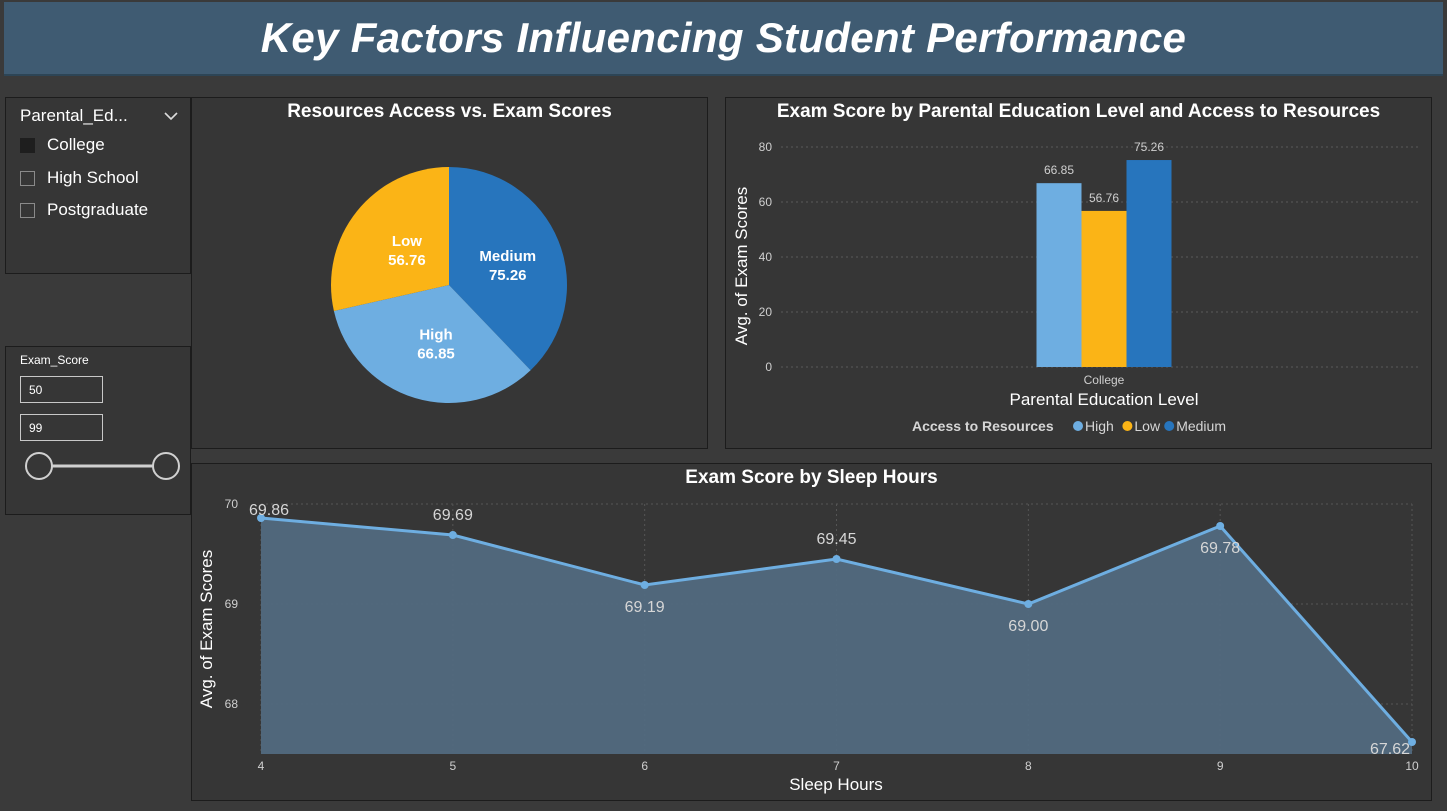 Image resolution: width=1447 pixels, height=811 pixels. I want to click on pie-slice-low, so click(390, 239).